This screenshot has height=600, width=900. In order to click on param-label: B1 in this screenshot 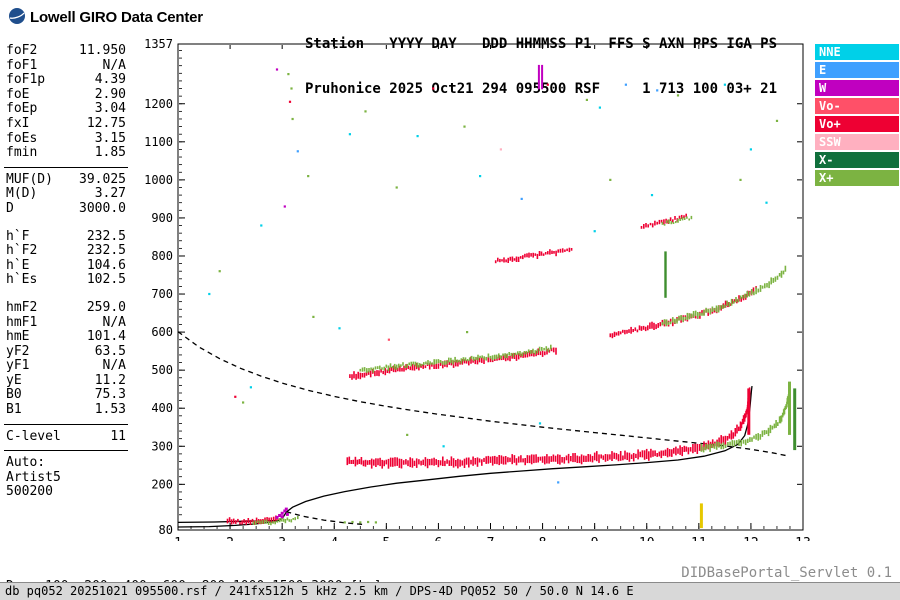, I will do `click(14, 410)`.